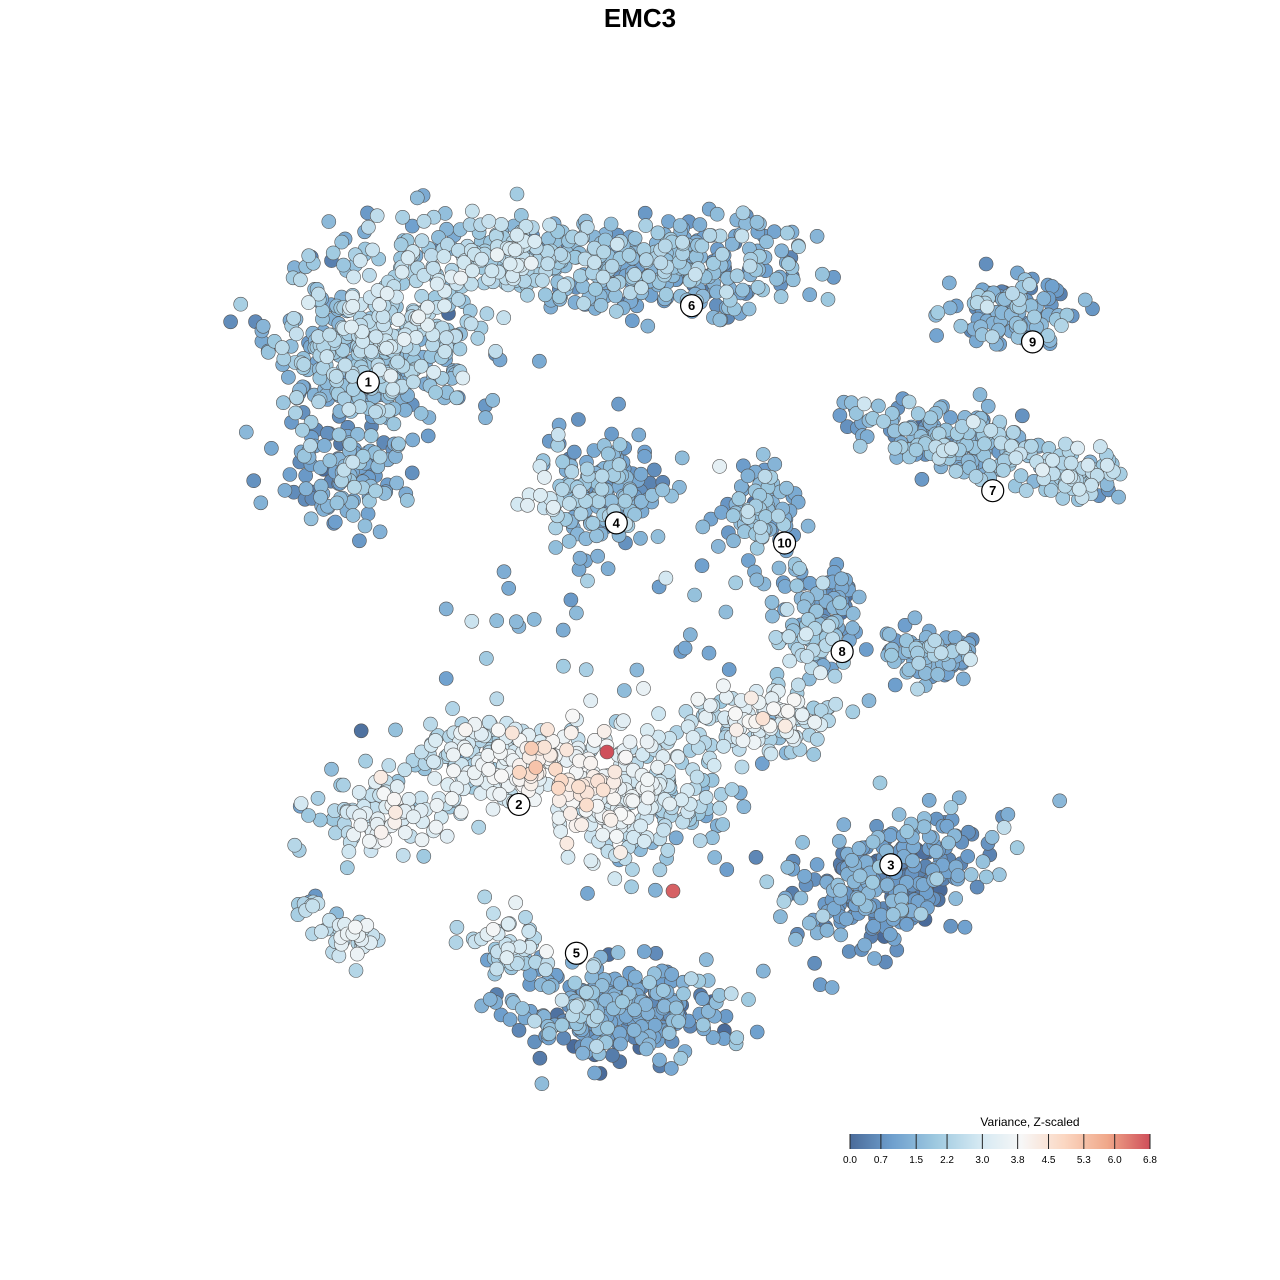 Image resolution: width=1280 pixels, height=1280 pixels. Describe the element at coordinates (1049, 1160) in the screenshot. I see `legend-tick-label: 4.5` at that location.